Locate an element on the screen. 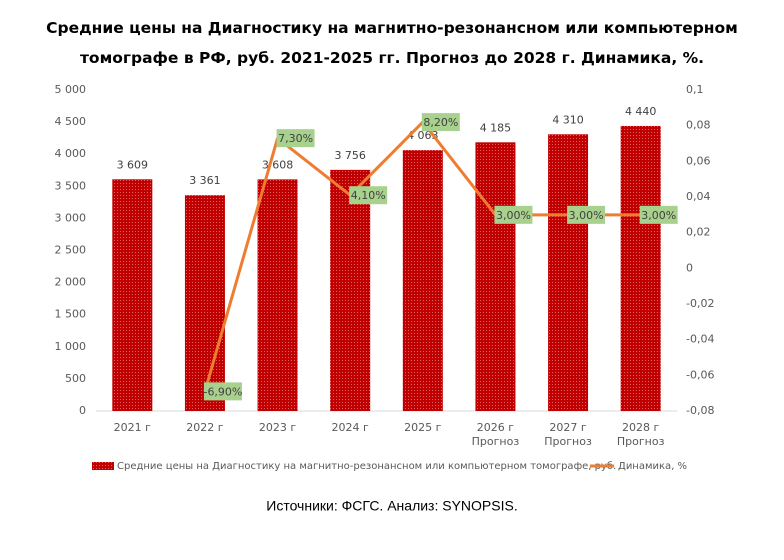 This screenshot has height=560, width=784. y2-tick-label: 0,1 is located at coordinates (695, 89).